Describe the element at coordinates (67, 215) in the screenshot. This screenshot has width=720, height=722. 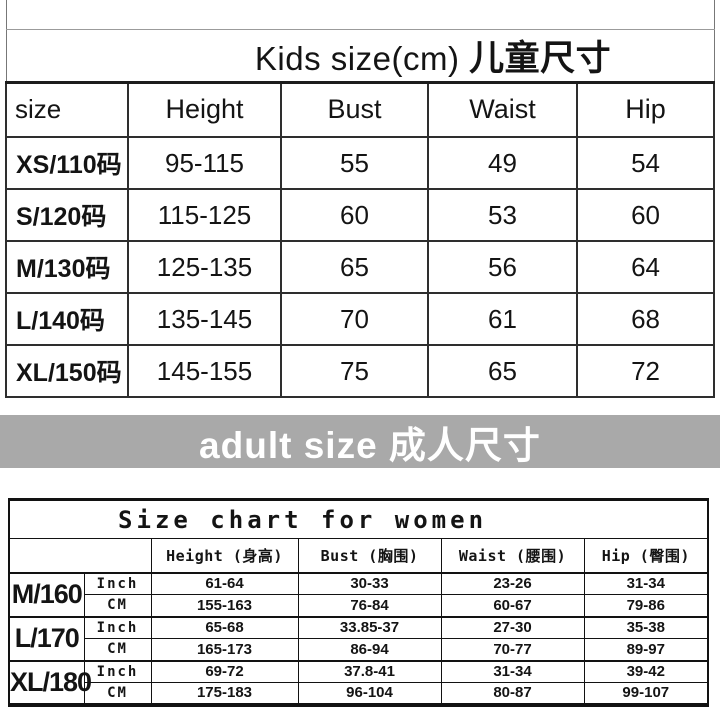
I see `size-label: S/120码` at that location.